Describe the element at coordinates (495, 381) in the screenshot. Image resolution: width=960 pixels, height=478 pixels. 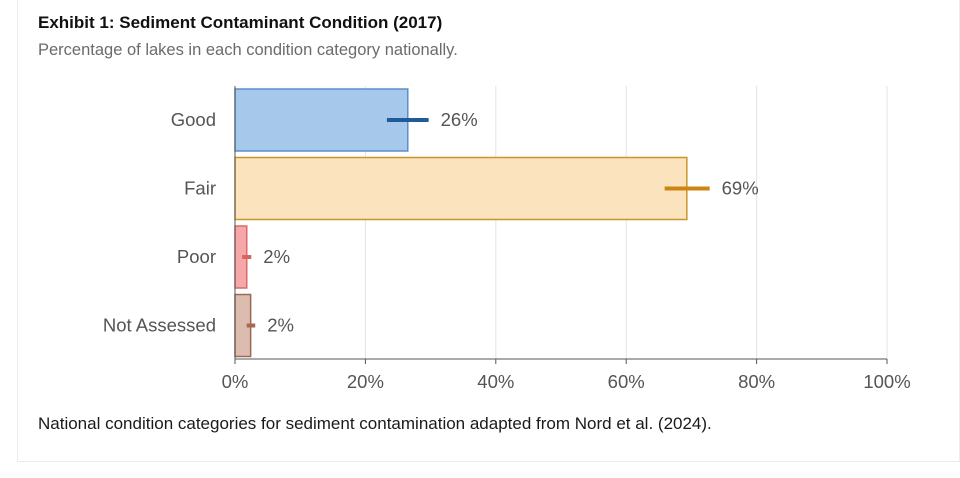
I see `x-tick-label: 40%` at that location.